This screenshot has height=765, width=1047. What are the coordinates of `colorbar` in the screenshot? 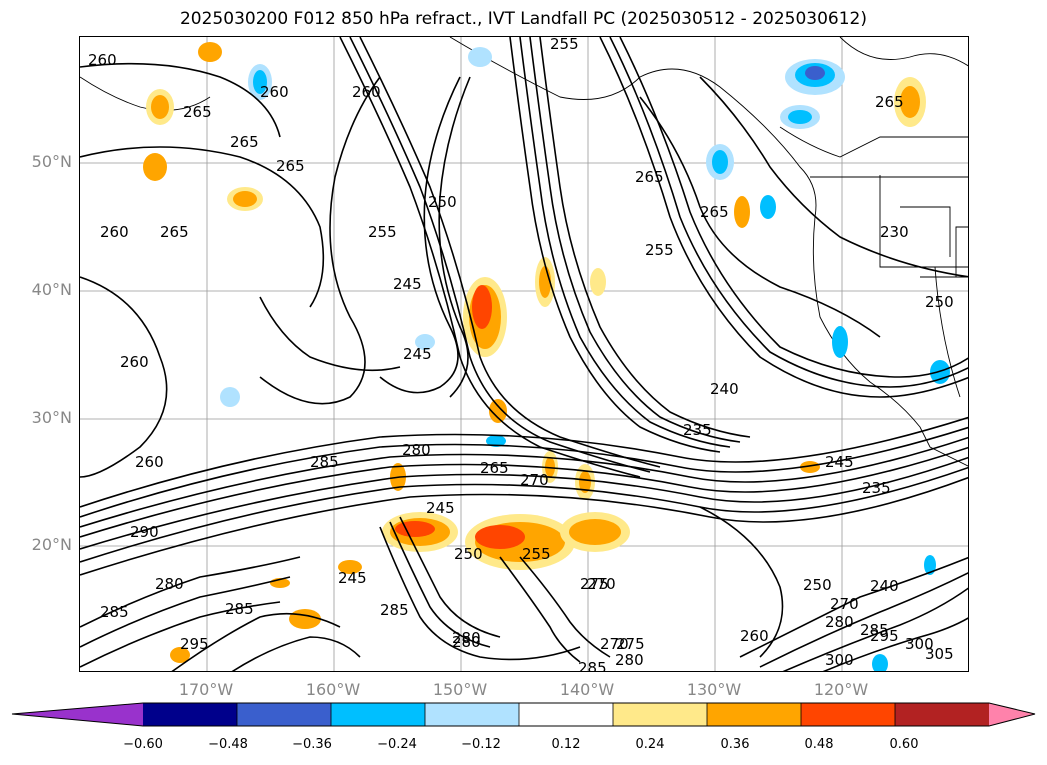 It's located at (523, 714).